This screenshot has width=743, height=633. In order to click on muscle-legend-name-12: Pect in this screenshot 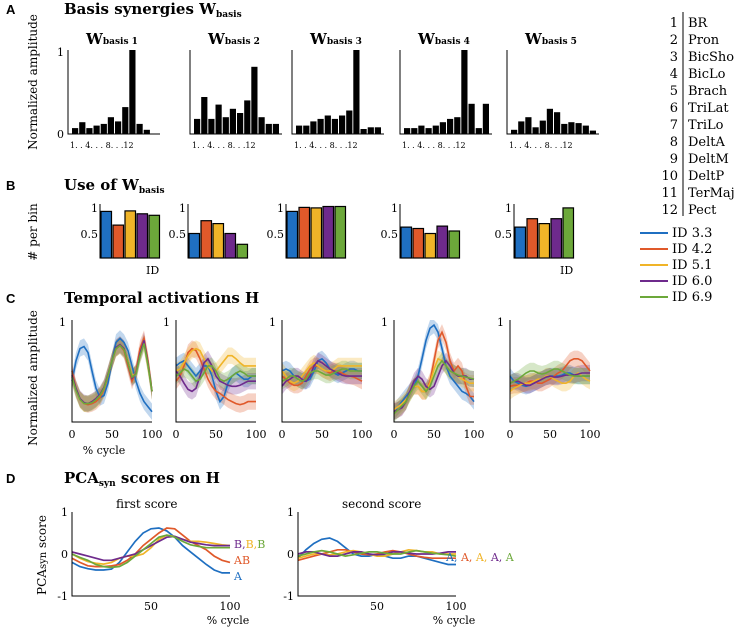, I will do `click(702, 210)`.